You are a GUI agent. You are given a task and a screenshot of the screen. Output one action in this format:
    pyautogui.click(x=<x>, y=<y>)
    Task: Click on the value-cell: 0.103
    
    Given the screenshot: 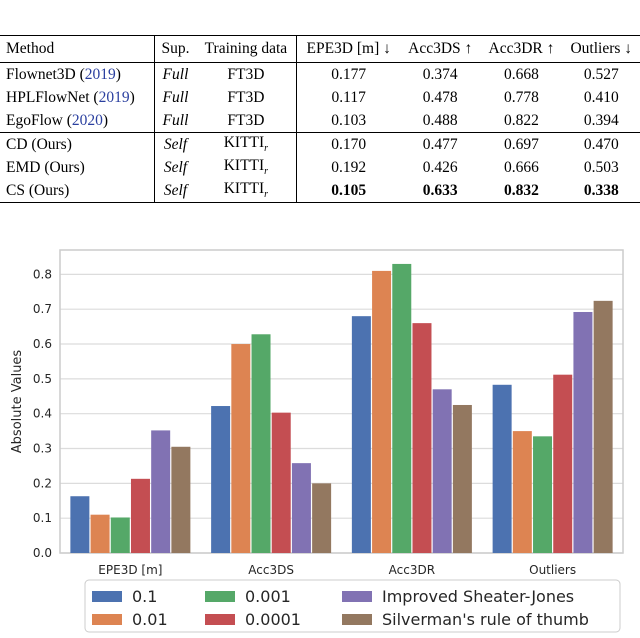 What is the action you would take?
    pyautogui.click(x=349, y=120)
    